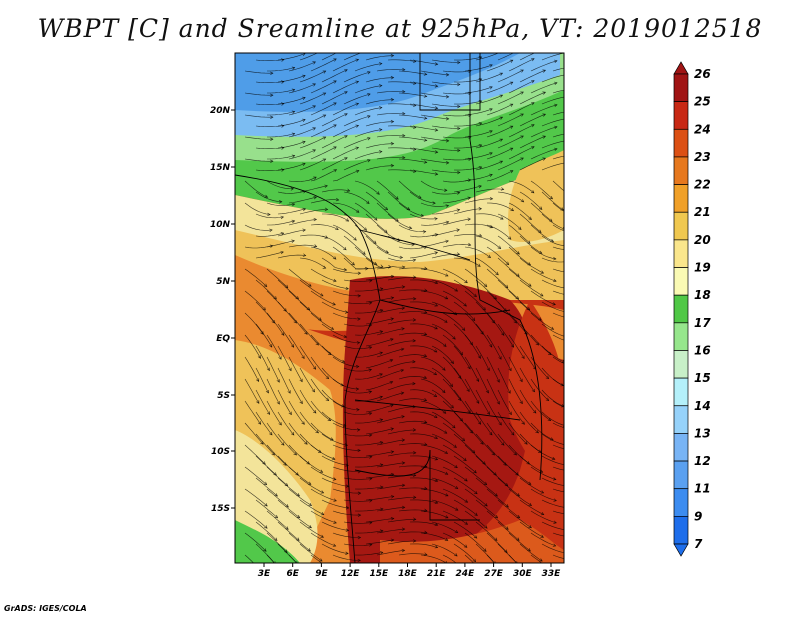  I want to click on border-line, so click(415, 245).